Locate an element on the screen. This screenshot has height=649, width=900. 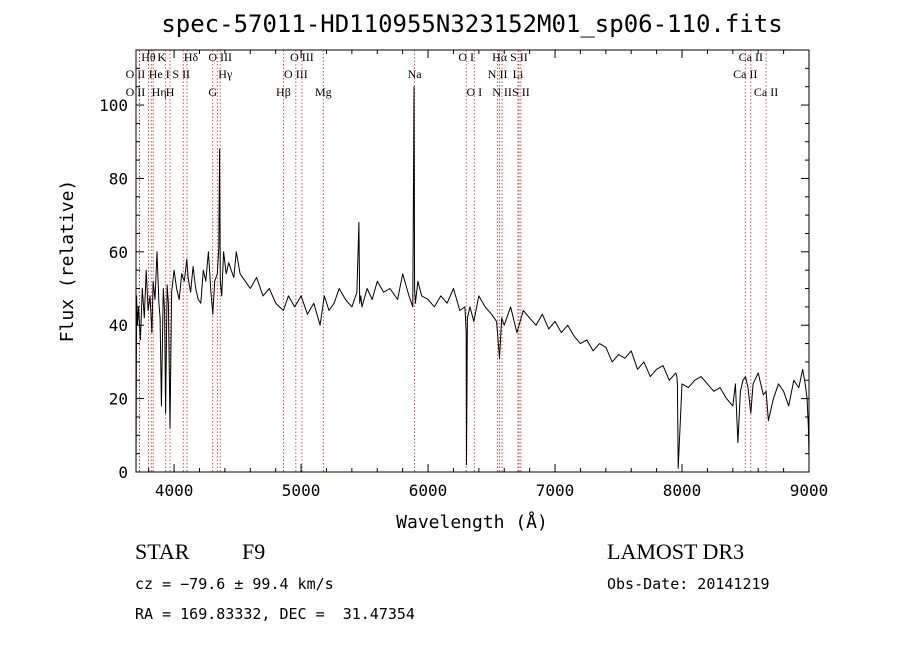
line-label: H is located at coordinates (170, 92).